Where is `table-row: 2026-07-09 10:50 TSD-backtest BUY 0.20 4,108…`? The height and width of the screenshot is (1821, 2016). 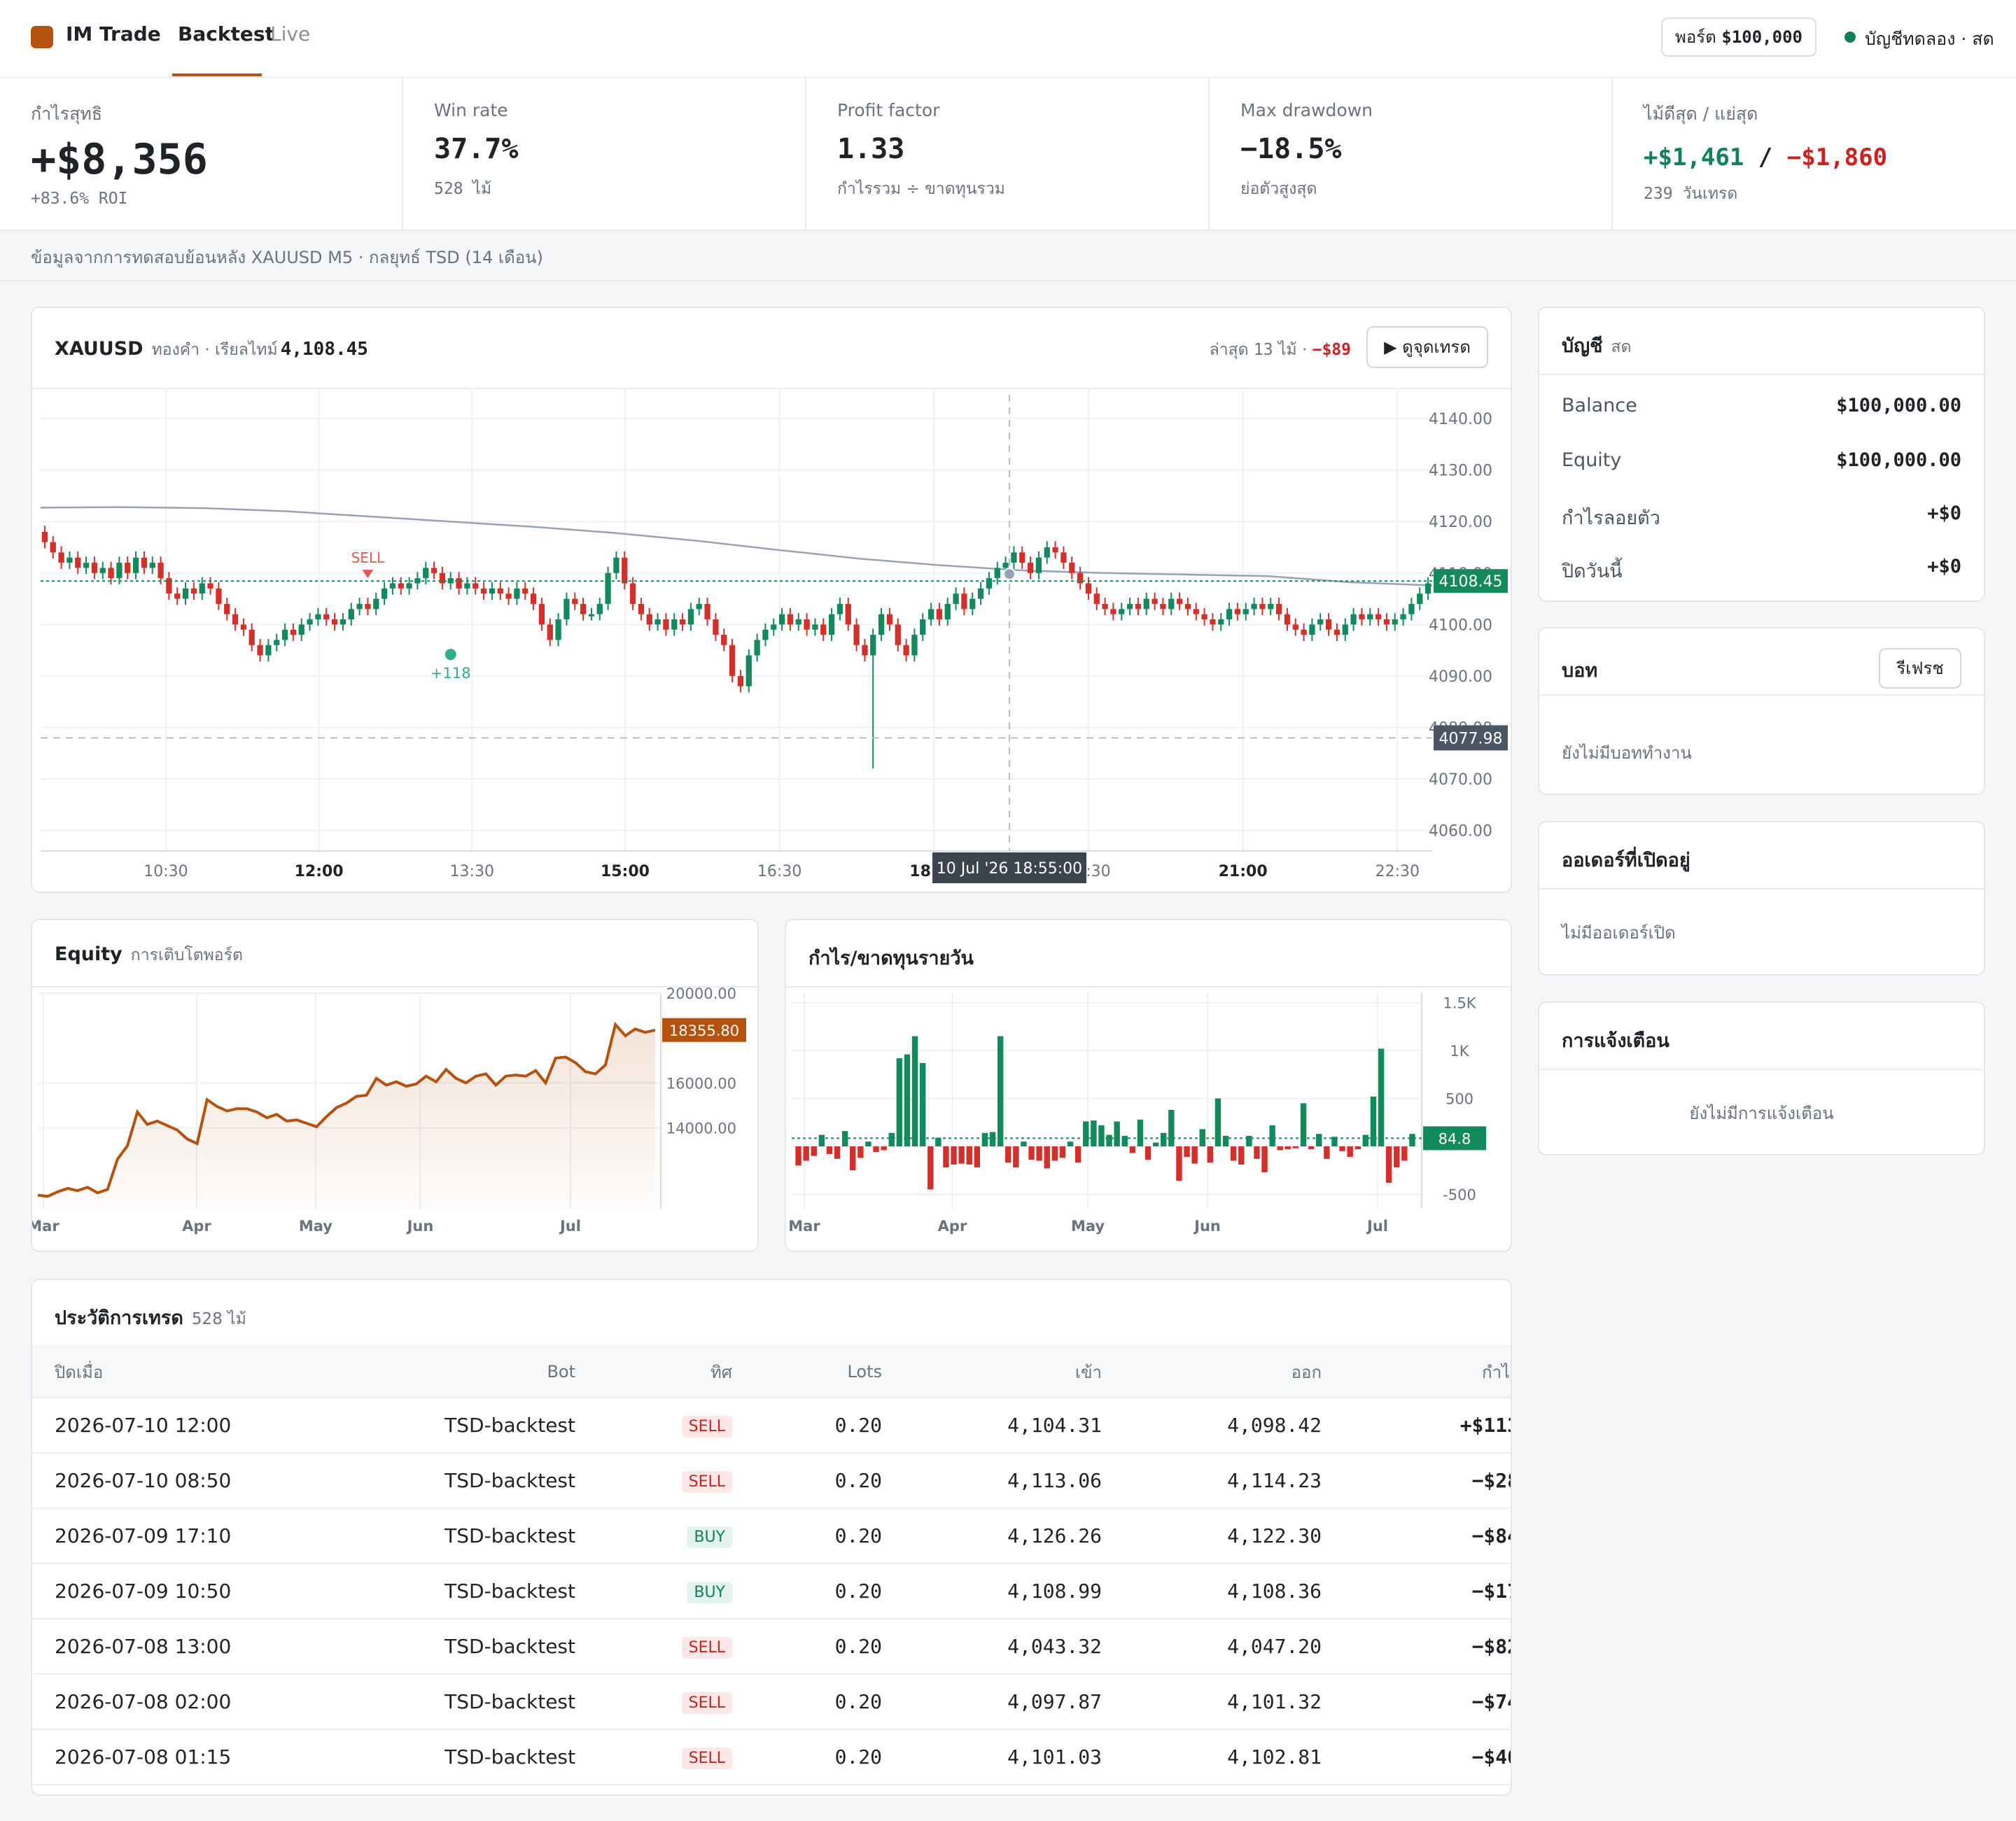 table-row: 2026-07-09 10:50 TSD-backtest BUY 0.20 4,108… is located at coordinates (771, 1591).